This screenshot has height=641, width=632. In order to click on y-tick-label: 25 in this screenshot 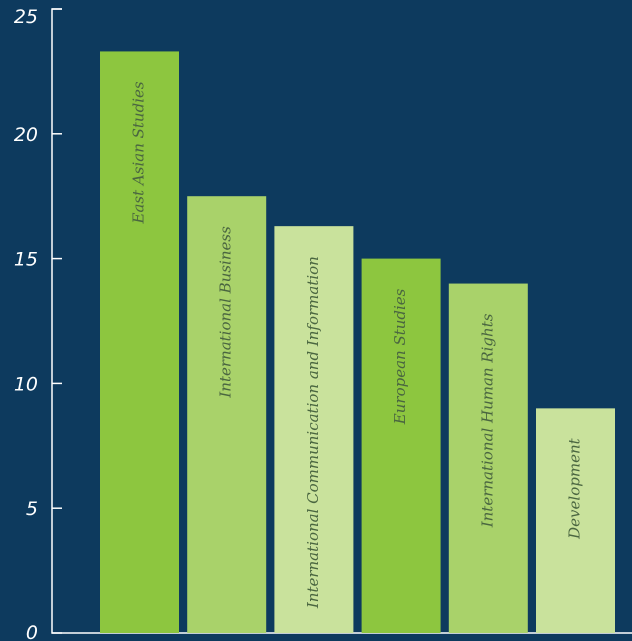, I will do `click(26, 17)`.